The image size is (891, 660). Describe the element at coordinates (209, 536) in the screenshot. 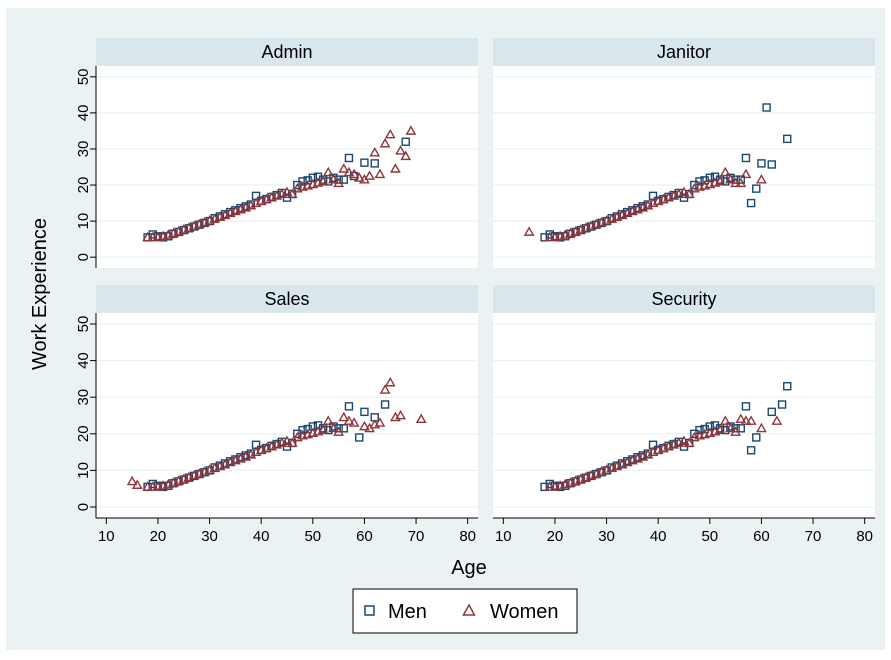

I see `x-tick-label: 30` at that location.